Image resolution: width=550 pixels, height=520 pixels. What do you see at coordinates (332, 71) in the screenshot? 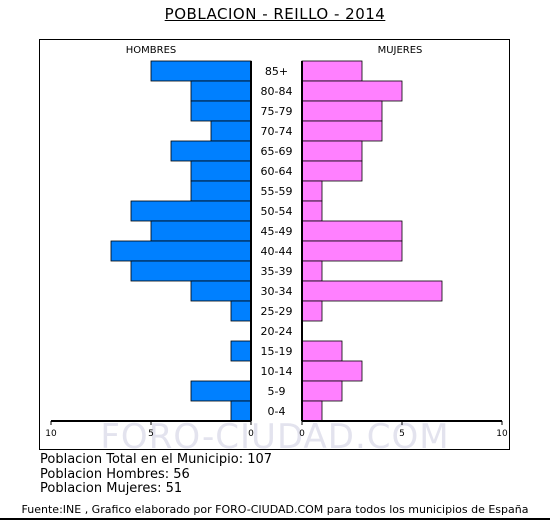
I see `bar-mujeres-85+` at bounding box center [332, 71].